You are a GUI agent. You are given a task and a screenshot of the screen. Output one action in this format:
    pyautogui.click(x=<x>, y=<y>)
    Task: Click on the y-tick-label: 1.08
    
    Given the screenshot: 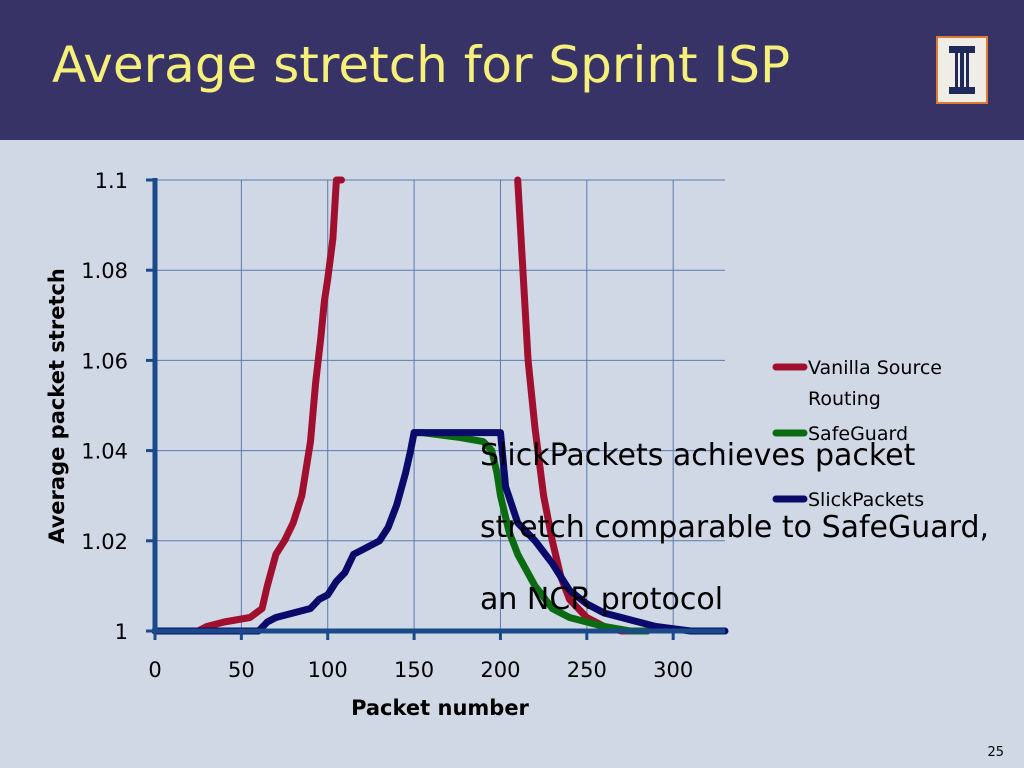 What is the action you would take?
    pyautogui.click(x=104, y=271)
    